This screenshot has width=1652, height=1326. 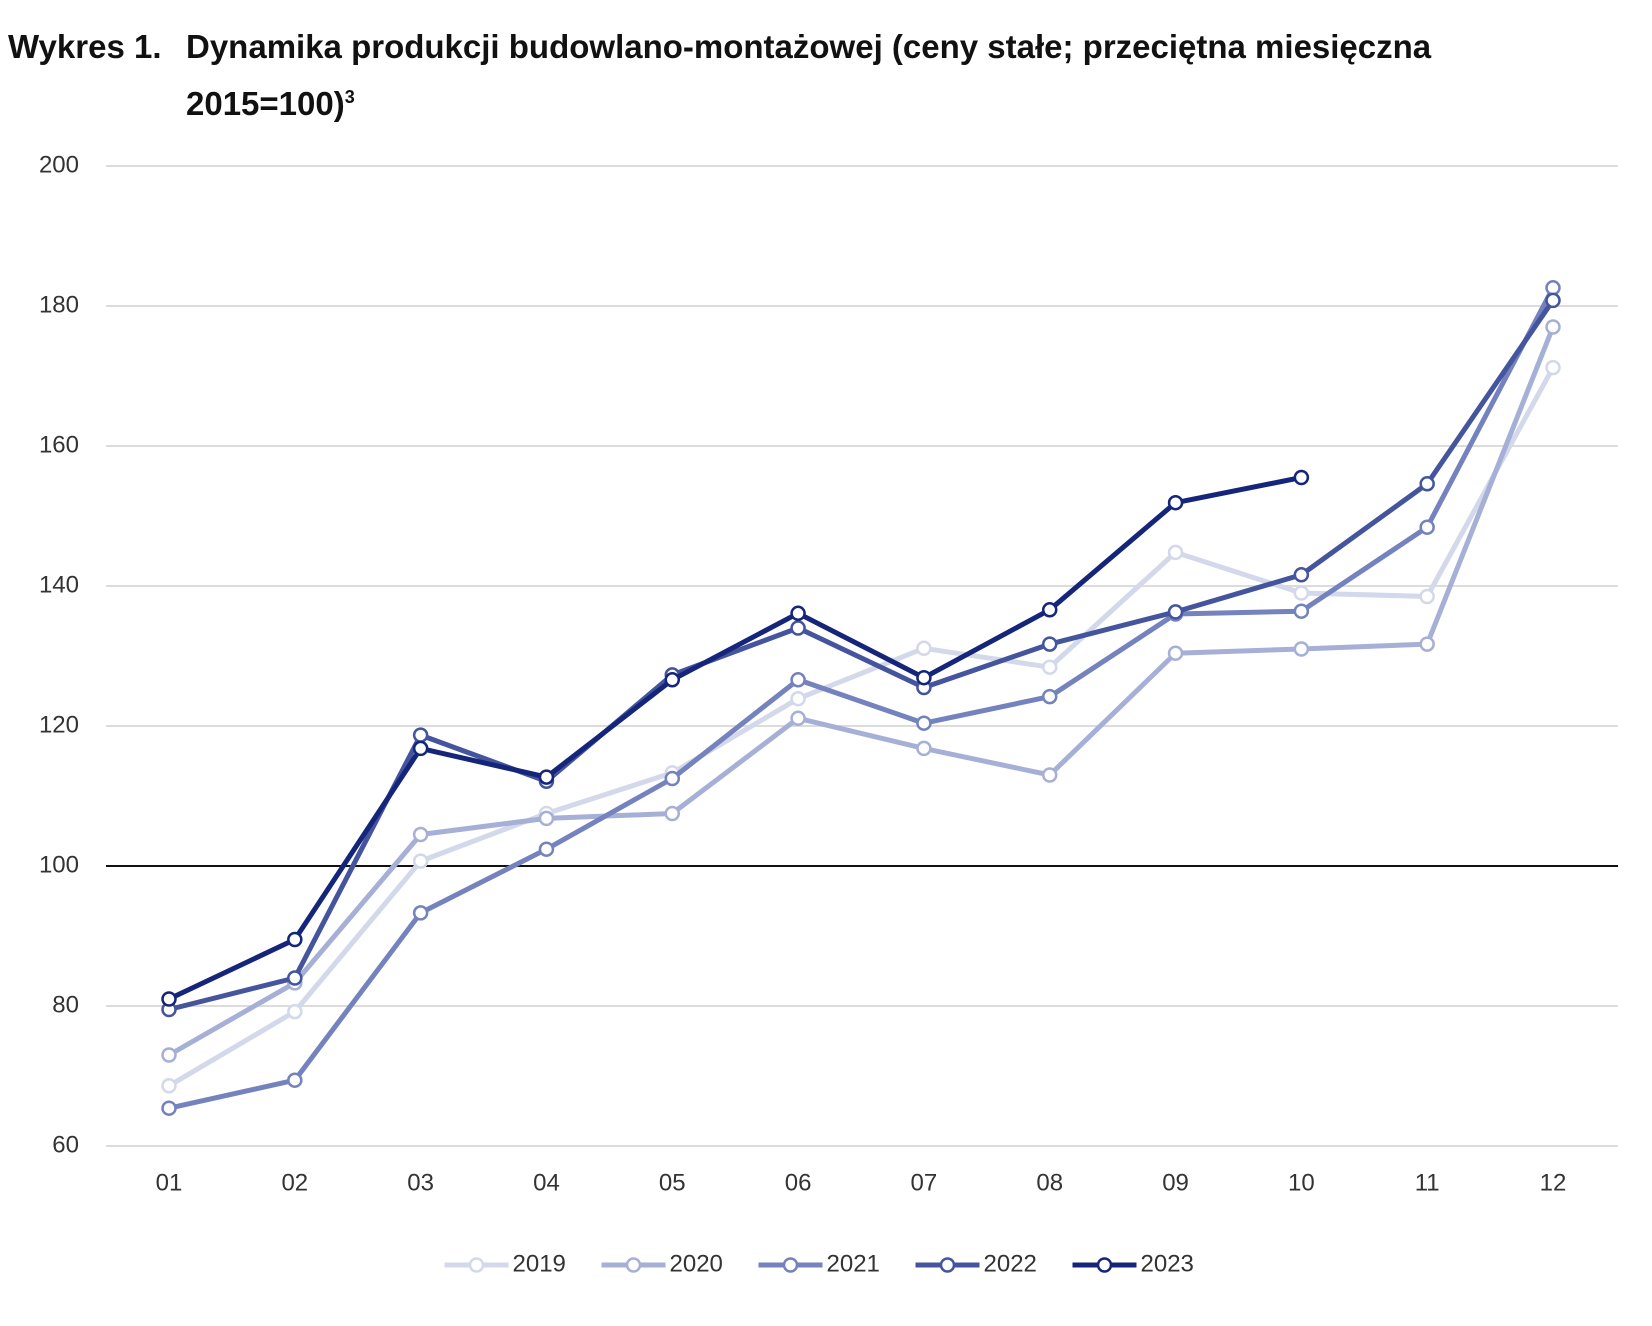 What do you see at coordinates (1427, 1182) in the screenshot?
I see `x-tick-label: 11` at bounding box center [1427, 1182].